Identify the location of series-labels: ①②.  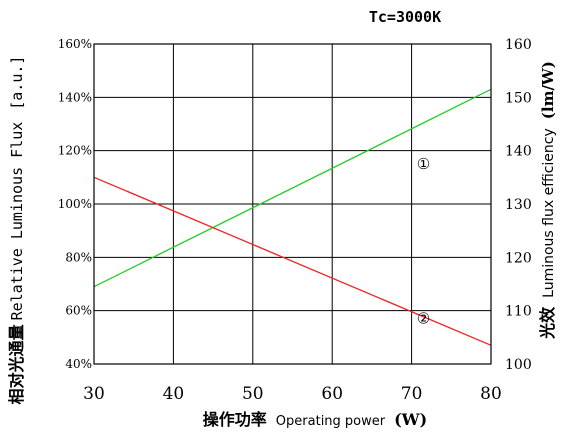
(423, 241).